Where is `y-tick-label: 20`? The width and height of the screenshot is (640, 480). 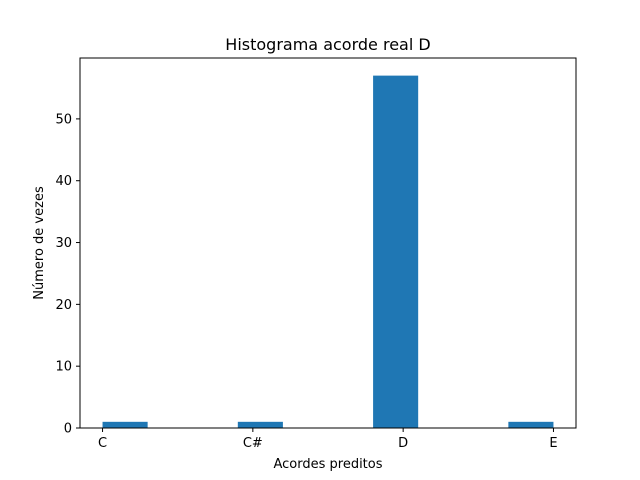 y-tick-label: 20 is located at coordinates (63, 305).